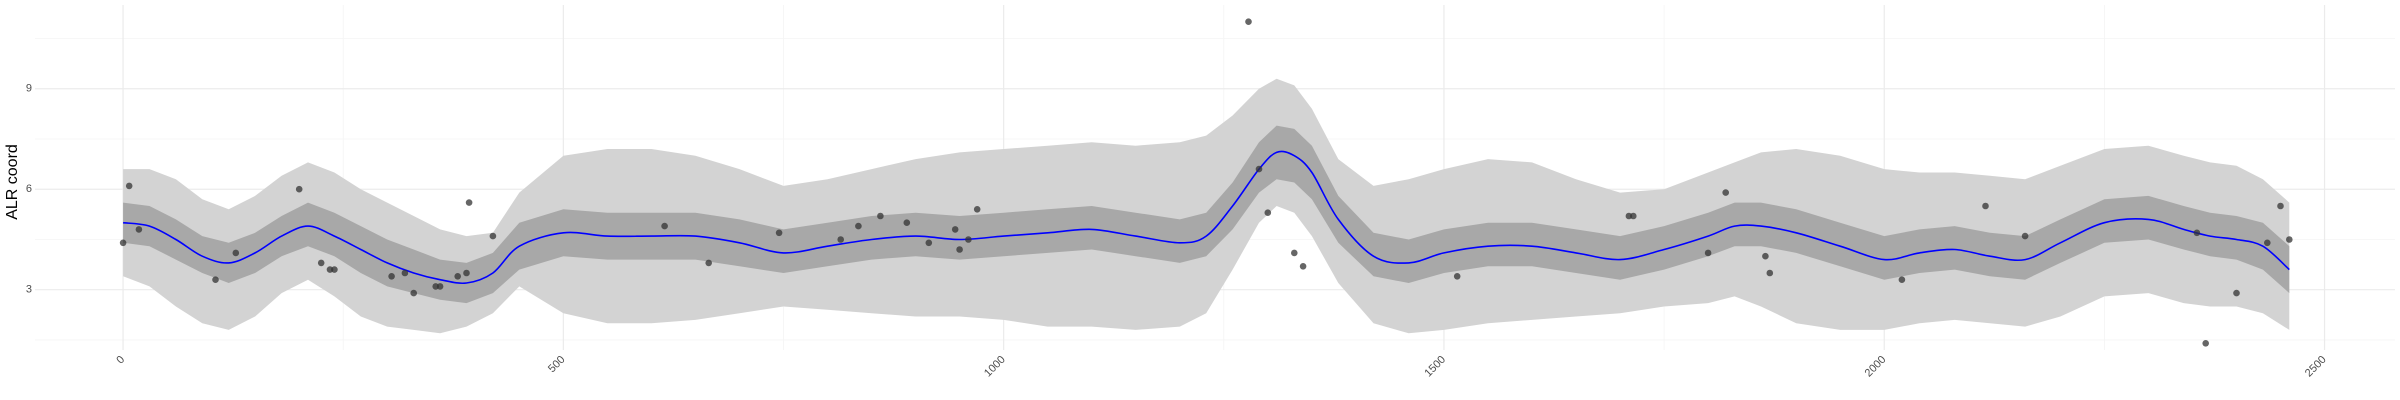 The height and width of the screenshot is (400, 2400). I want to click on y-axis-title: ALR coord, so click(12, 182).